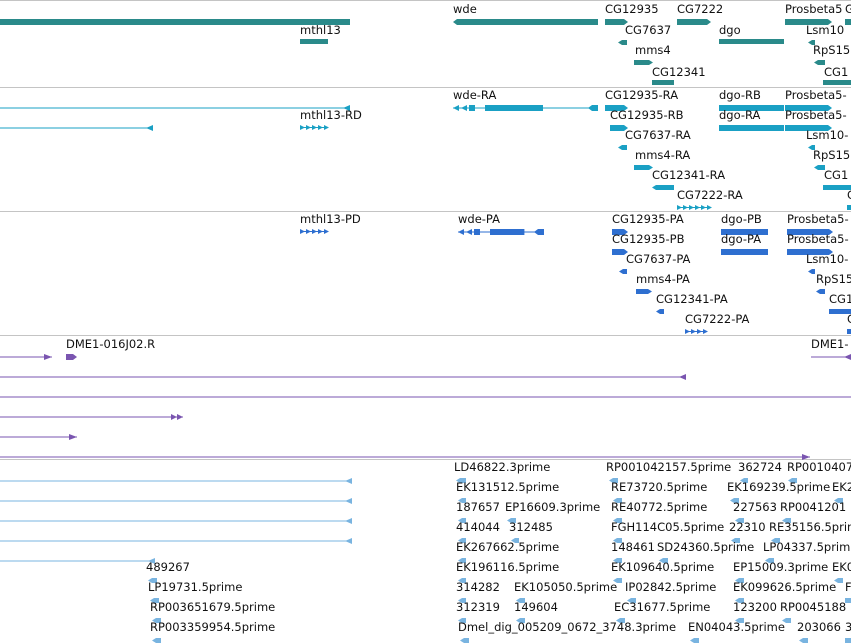  I want to click on feature: LD46822.3prime, so click(502, 471).